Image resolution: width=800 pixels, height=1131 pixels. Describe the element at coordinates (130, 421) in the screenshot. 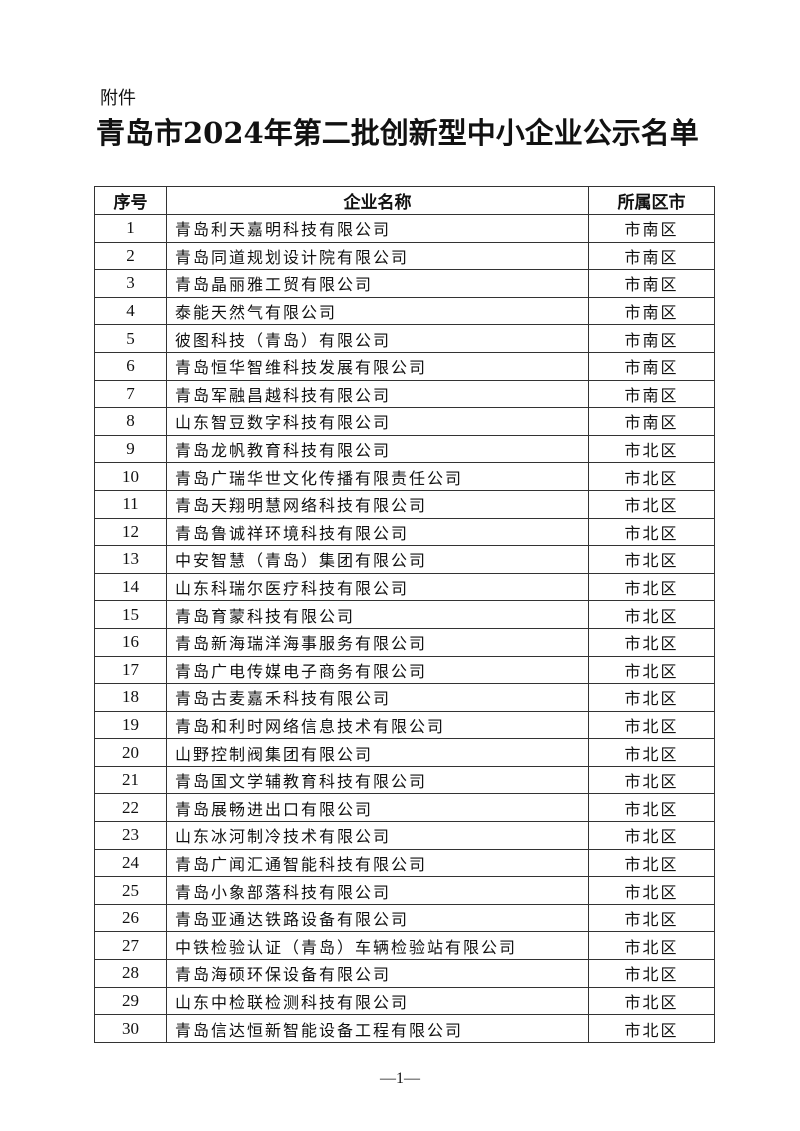

I see `row-index: 8` at that location.